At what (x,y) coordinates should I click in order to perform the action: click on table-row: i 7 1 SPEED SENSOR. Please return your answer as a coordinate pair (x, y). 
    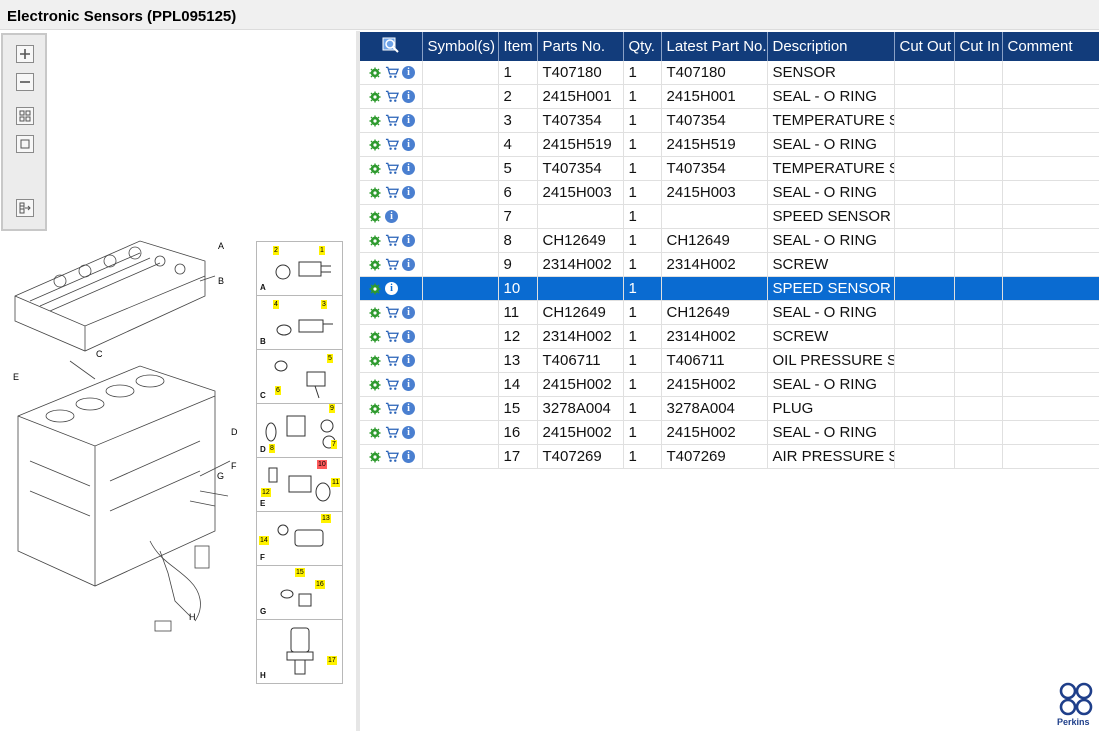
    Looking at the image, I should click on (729, 216).